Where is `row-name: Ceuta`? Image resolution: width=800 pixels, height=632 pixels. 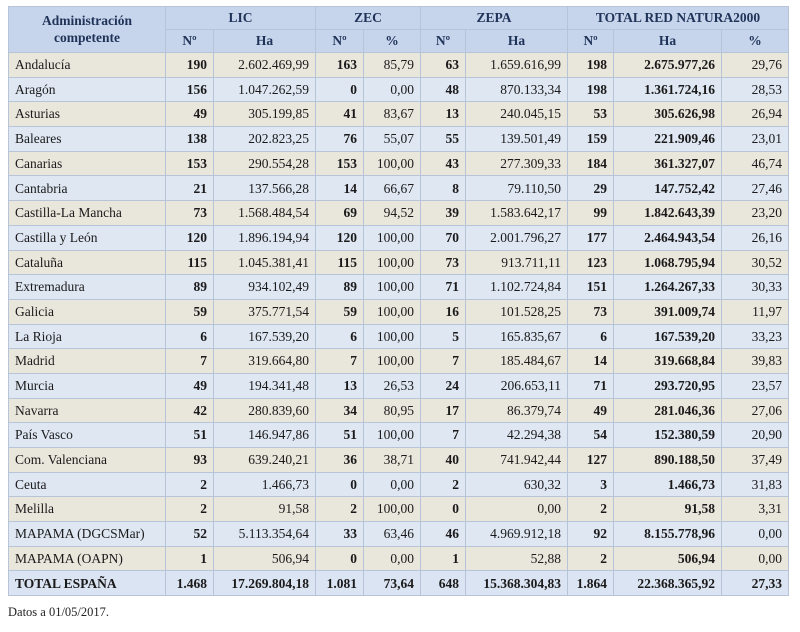 row-name: Ceuta is located at coordinates (87, 484).